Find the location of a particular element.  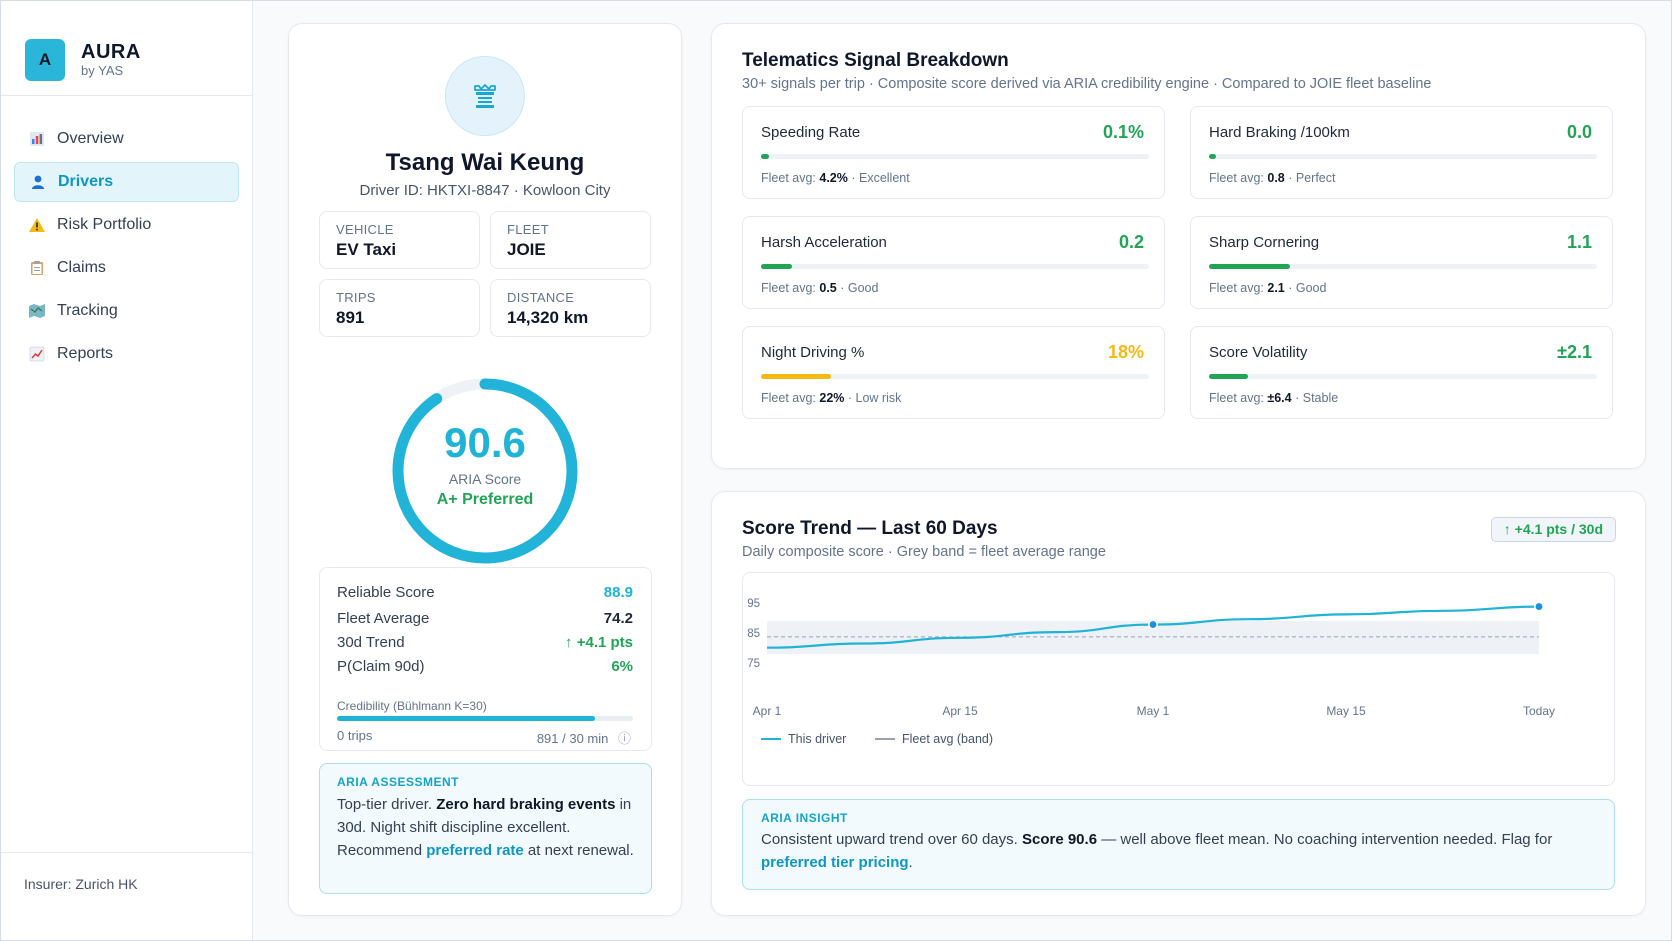

metric-claim-probability: P(Claim 90d) 6% is located at coordinates (485, 666).